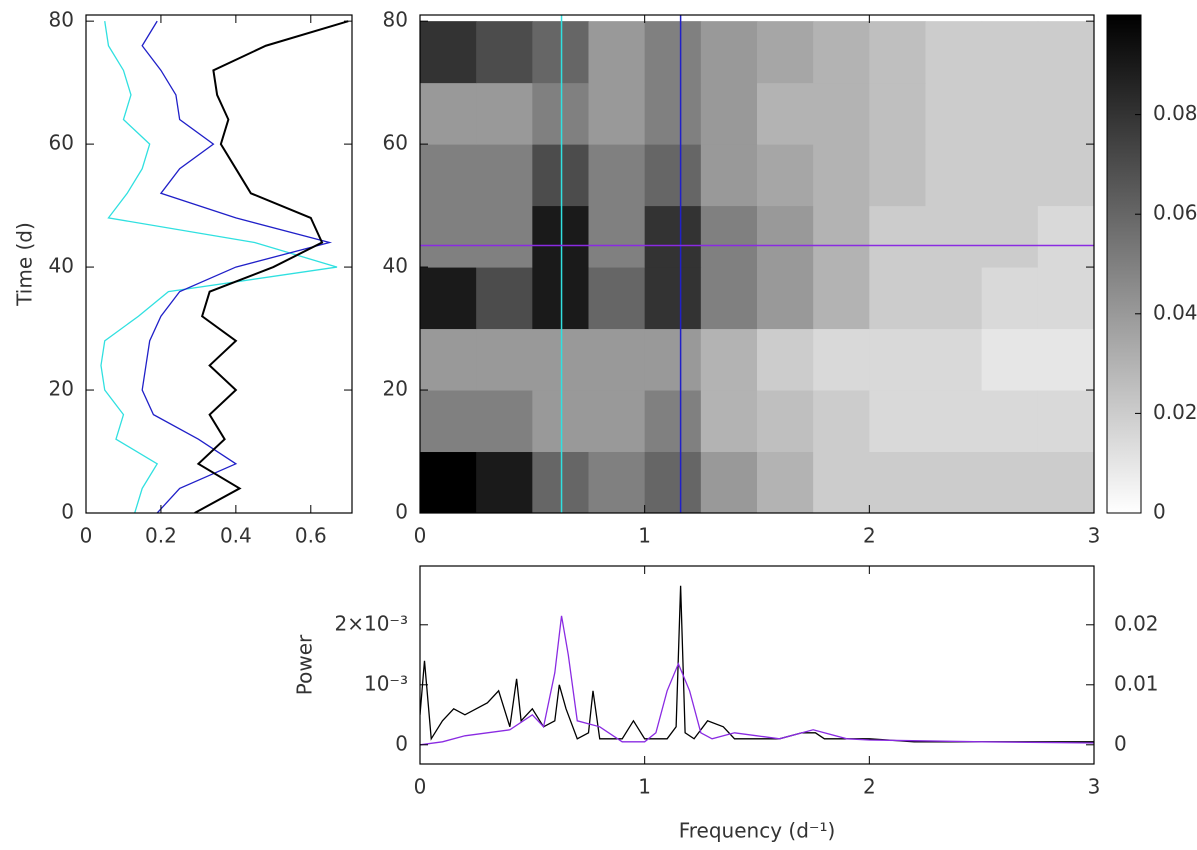 This screenshot has height=850, width=1197. Describe the element at coordinates (305, 664) in the screenshot. I see `y-axis-label: Power` at that location.